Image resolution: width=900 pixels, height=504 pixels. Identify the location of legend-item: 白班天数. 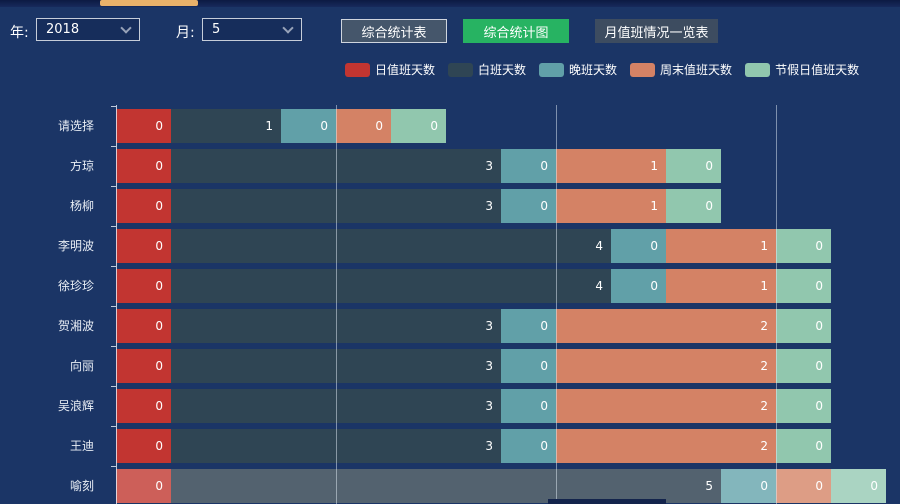
(487, 69).